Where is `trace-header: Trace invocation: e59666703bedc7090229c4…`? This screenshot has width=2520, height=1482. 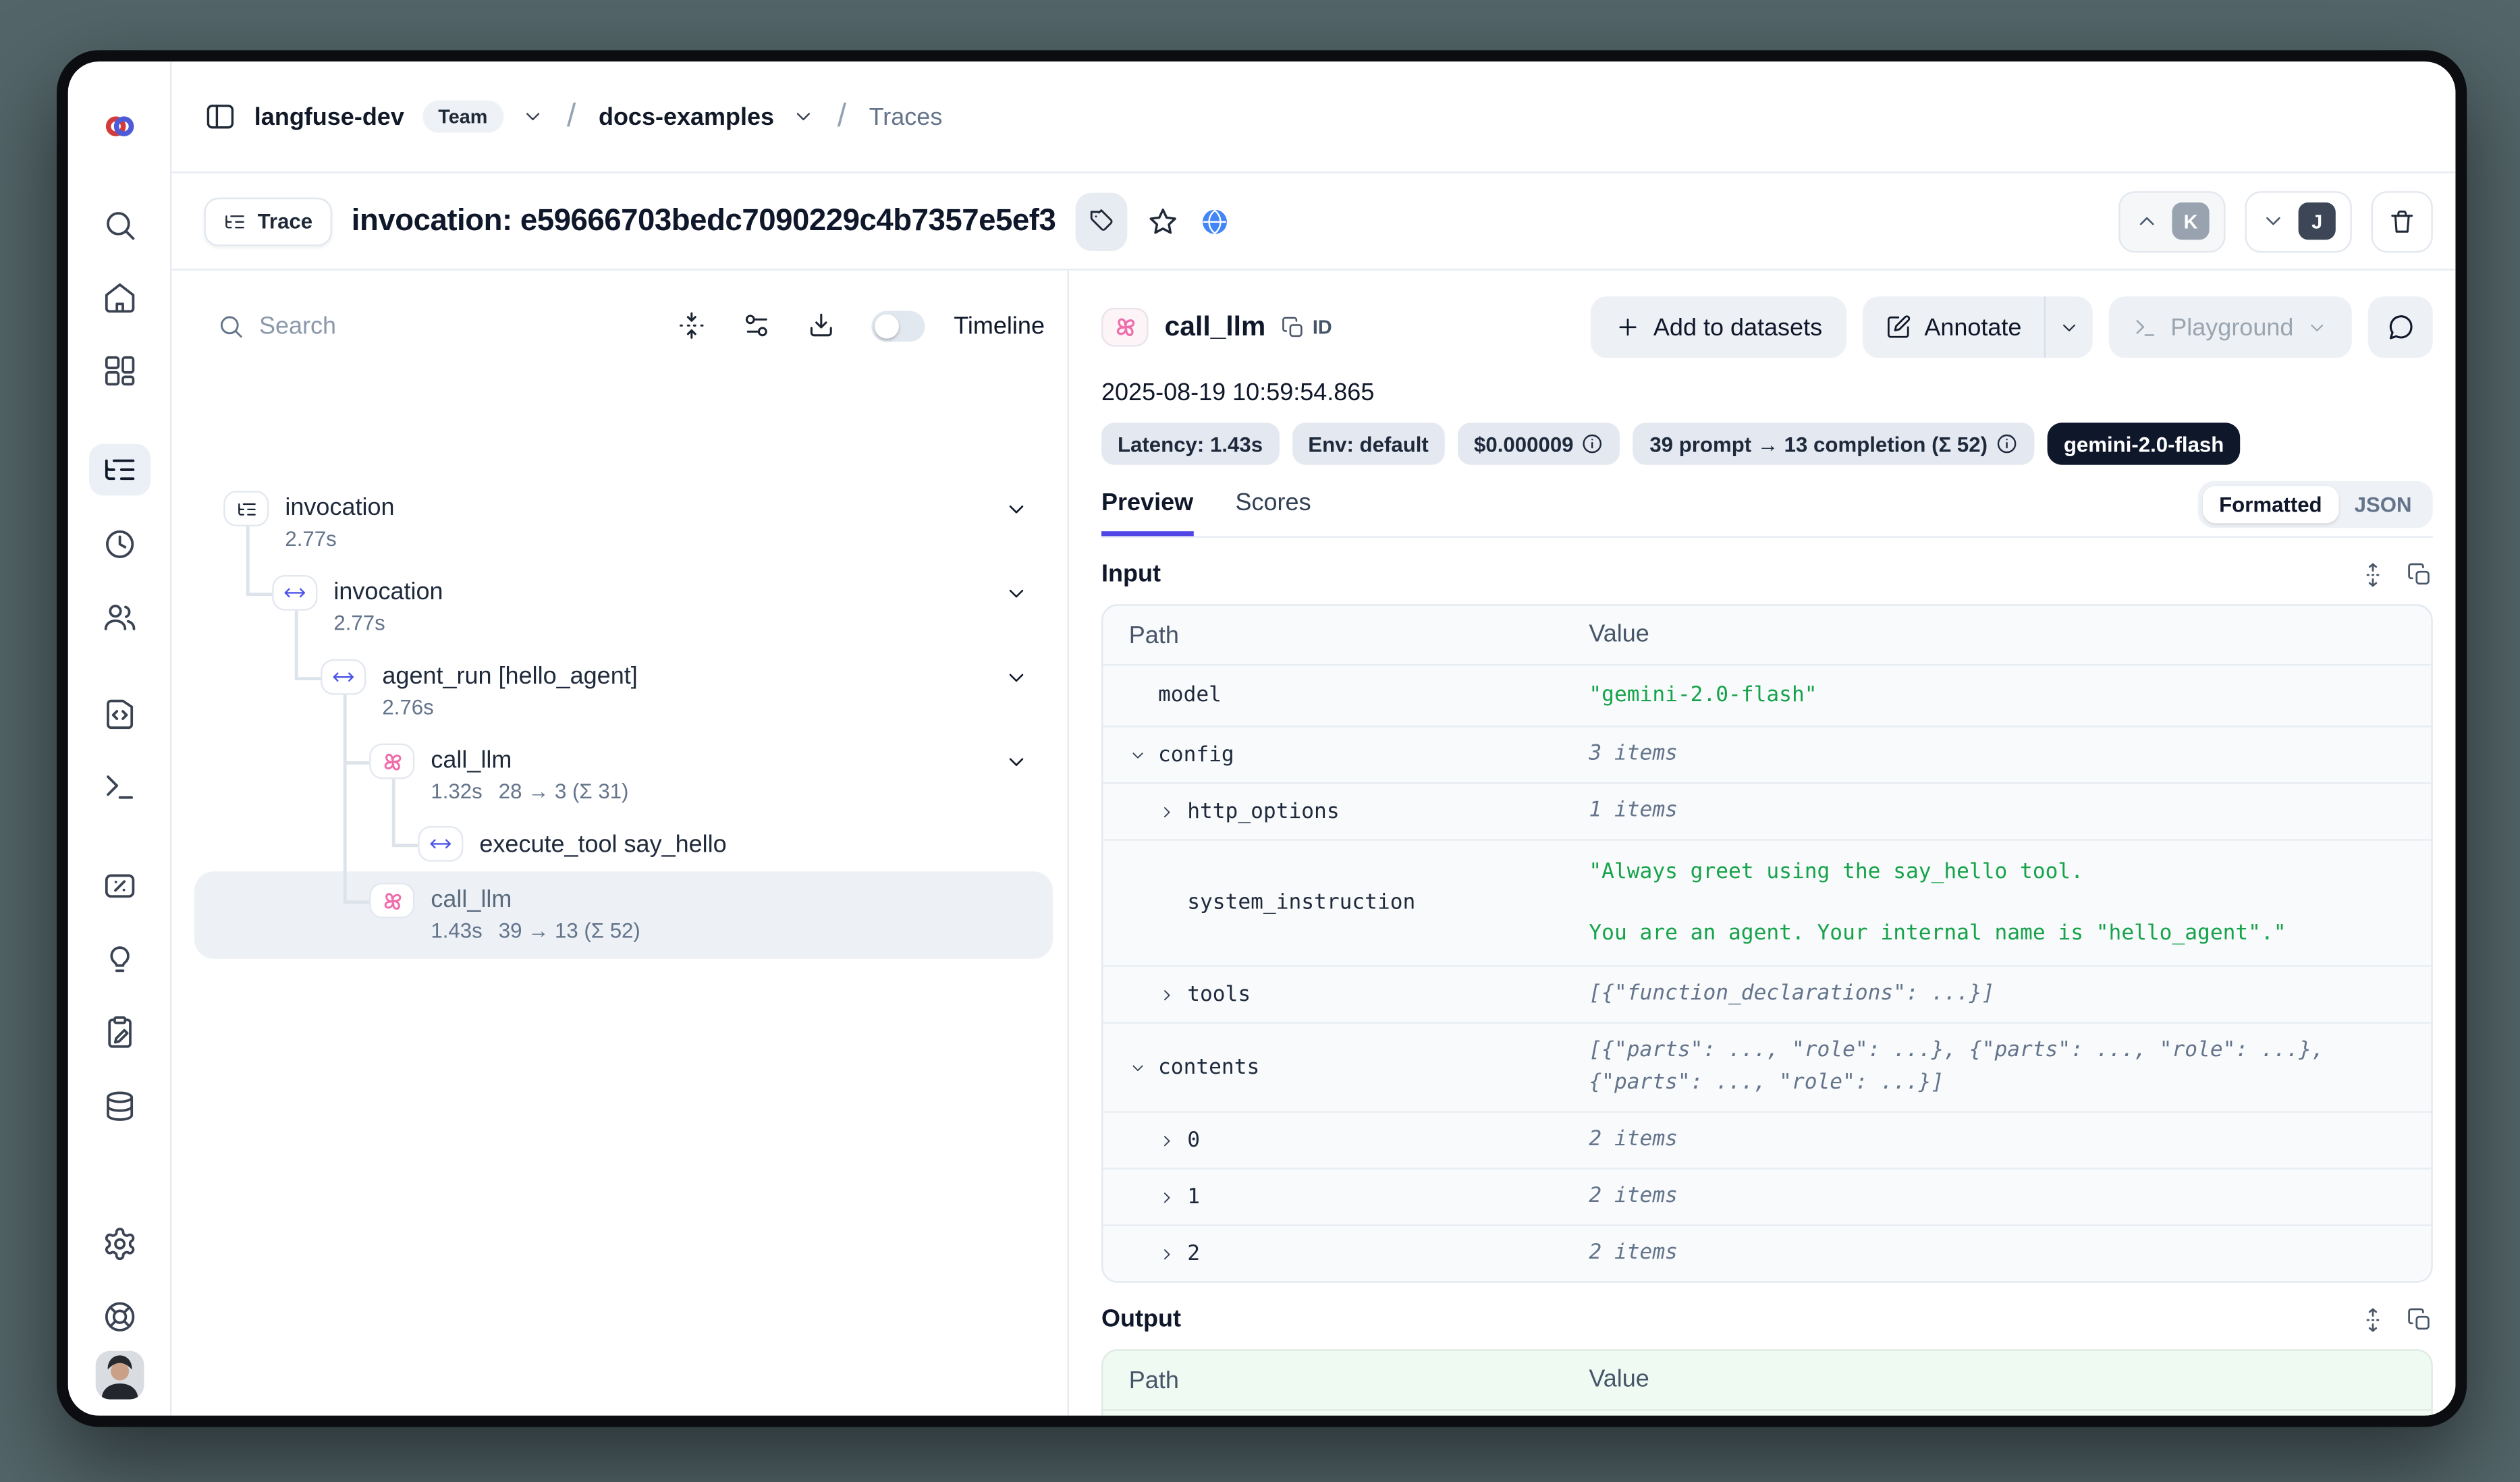 trace-header: Trace invocation: e59666703bedc7090229c4… is located at coordinates (1313, 222).